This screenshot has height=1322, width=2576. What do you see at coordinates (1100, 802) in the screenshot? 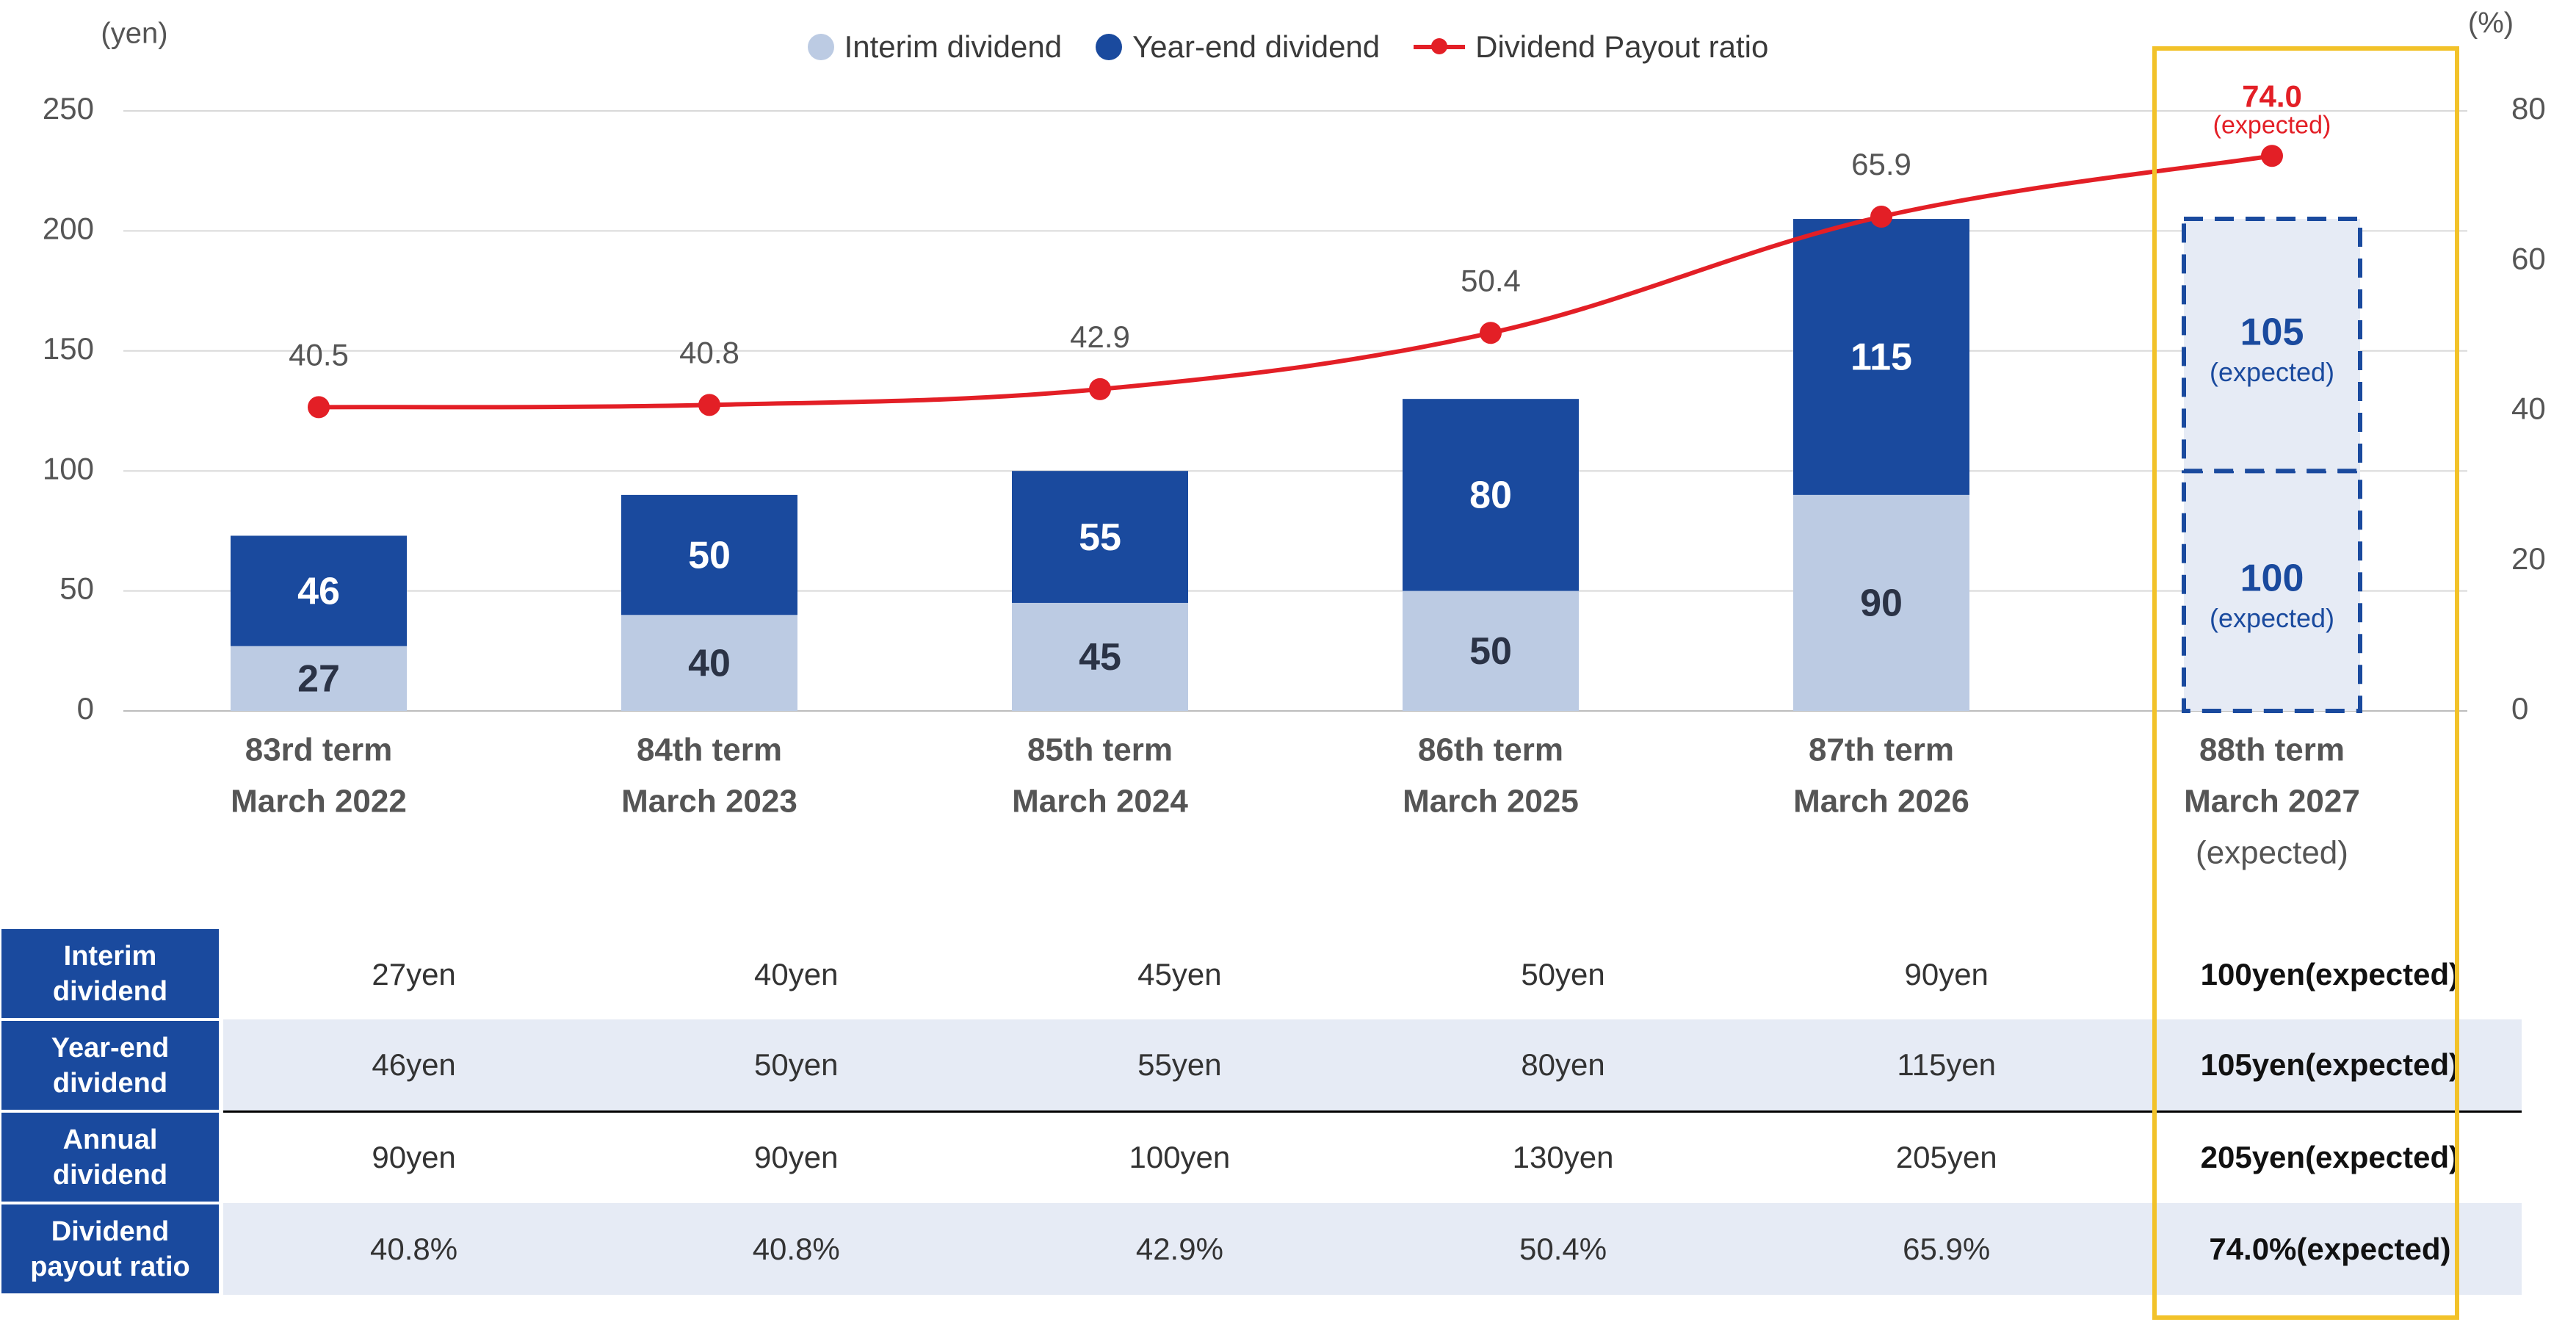
I see `x-tick-label: March 2024` at bounding box center [1100, 802].